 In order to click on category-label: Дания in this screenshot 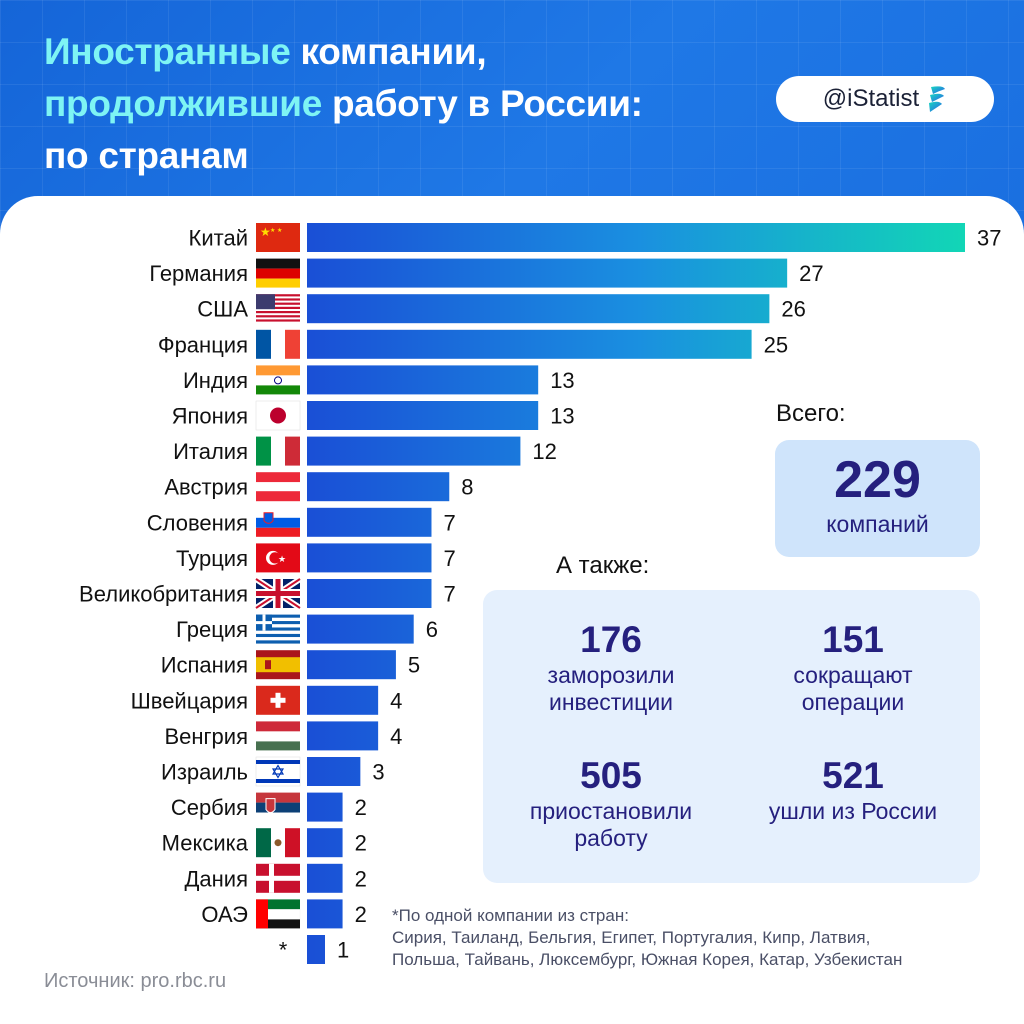, I will do `click(217, 878)`.